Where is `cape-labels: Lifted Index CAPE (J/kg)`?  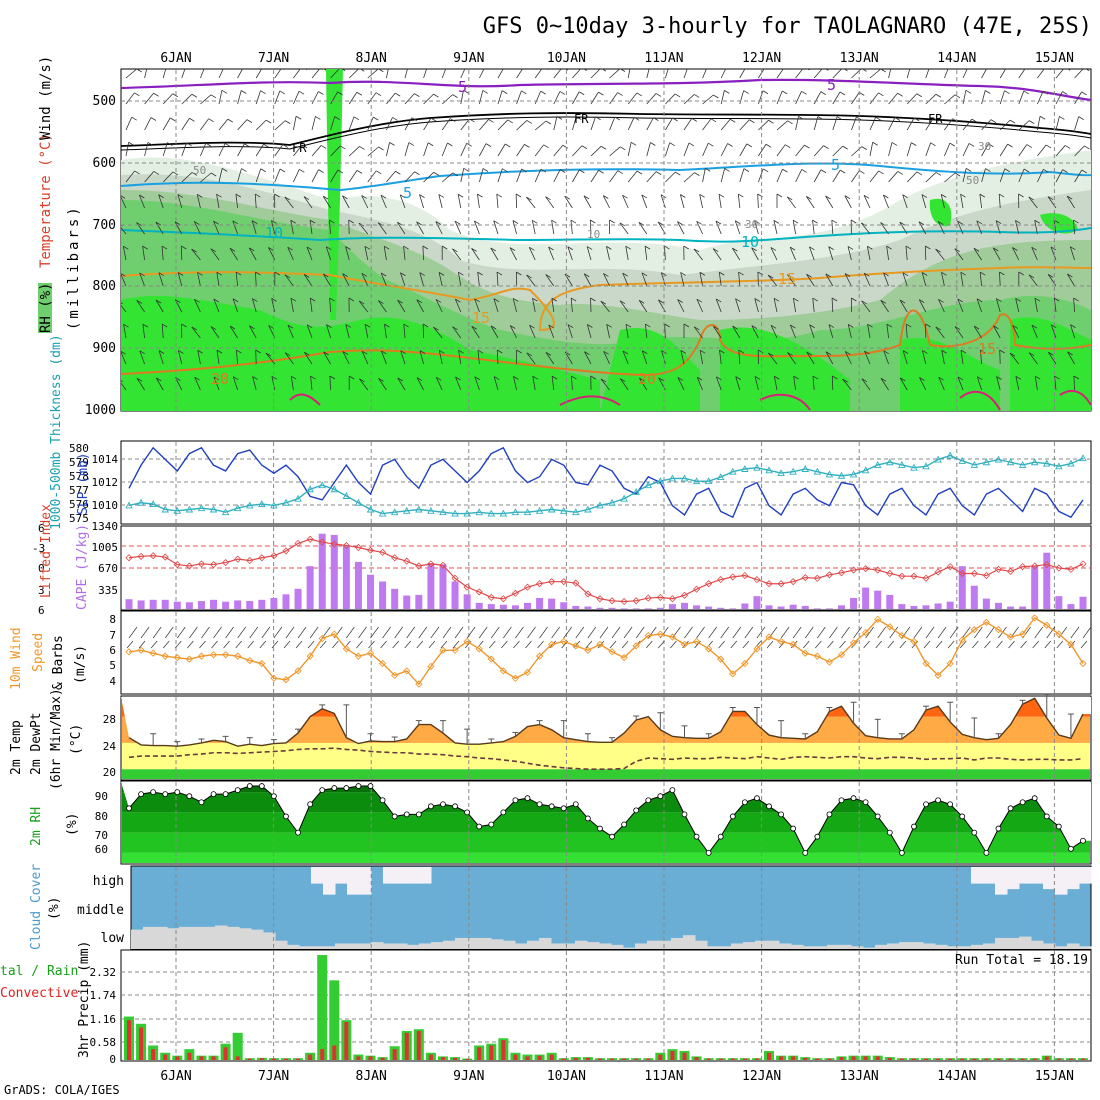
cape-labels: Lifted Index CAPE (J/kg) is located at coordinates (64, 557).